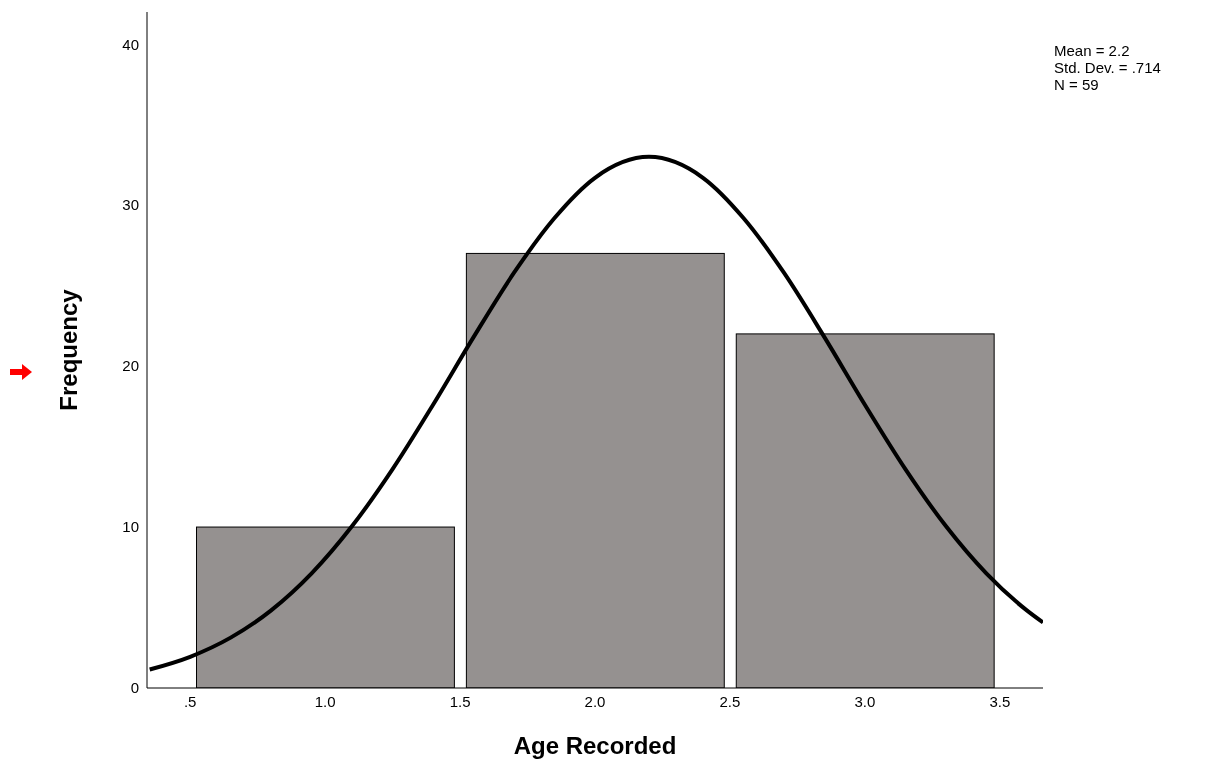  I want to click on x-tick-label: 2.0, so click(595, 701).